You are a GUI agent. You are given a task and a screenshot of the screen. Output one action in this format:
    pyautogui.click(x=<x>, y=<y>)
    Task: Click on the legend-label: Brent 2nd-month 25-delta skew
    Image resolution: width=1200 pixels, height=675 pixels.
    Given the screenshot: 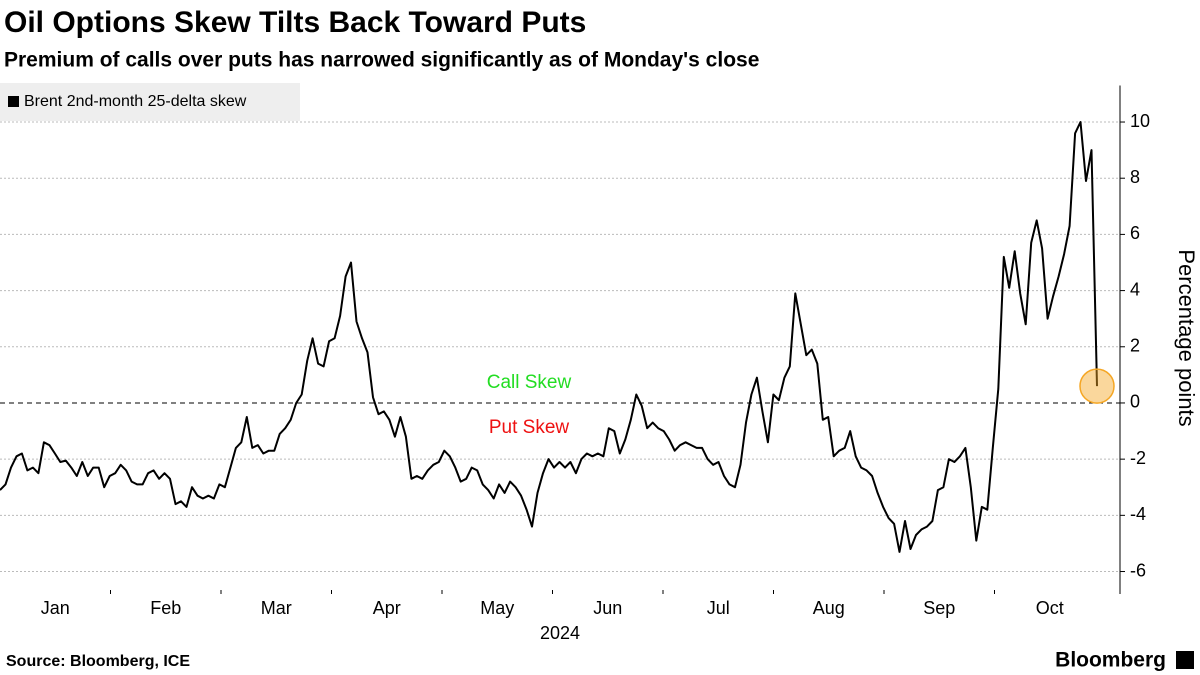 What is the action you would take?
    pyautogui.click(x=135, y=101)
    